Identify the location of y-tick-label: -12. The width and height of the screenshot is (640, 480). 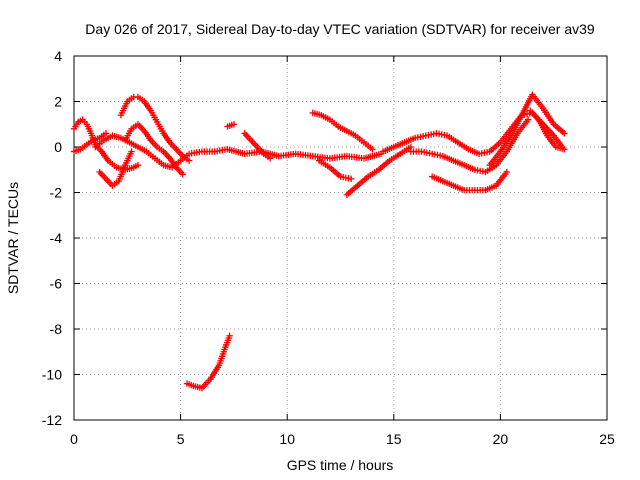
(52, 420).